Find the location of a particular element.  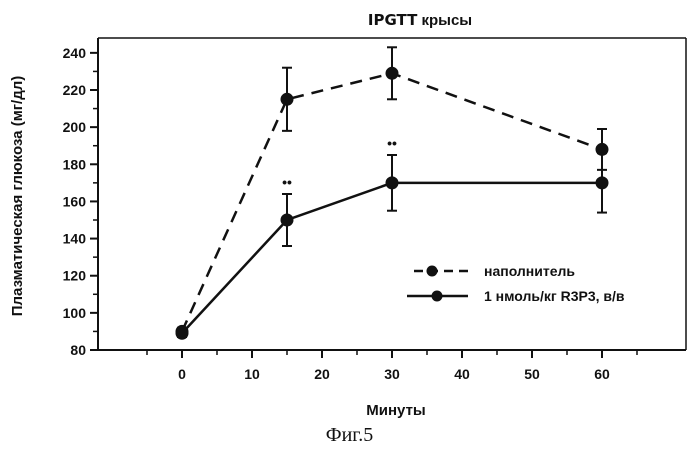

y-tick-label: 120 is located at coordinates (75, 276).